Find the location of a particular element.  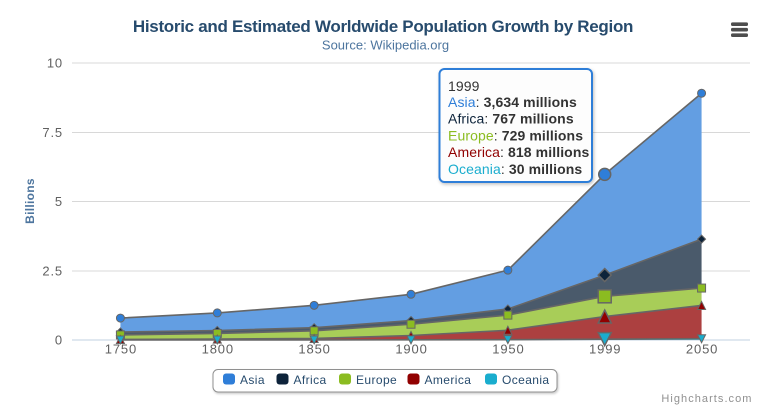

svg-text: America is located at coordinates (448, 380).